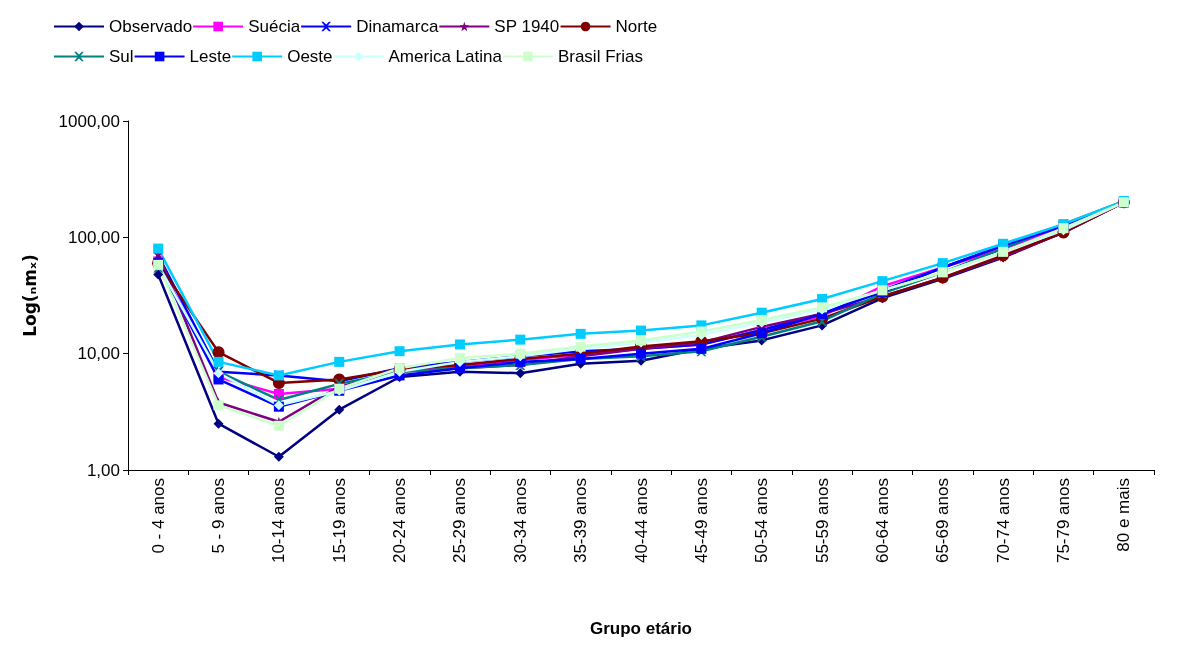 This screenshot has height=658, width=1182. What do you see at coordinates (103, 470) in the screenshot?
I see `y-tick-label: 1,00` at bounding box center [103, 470].